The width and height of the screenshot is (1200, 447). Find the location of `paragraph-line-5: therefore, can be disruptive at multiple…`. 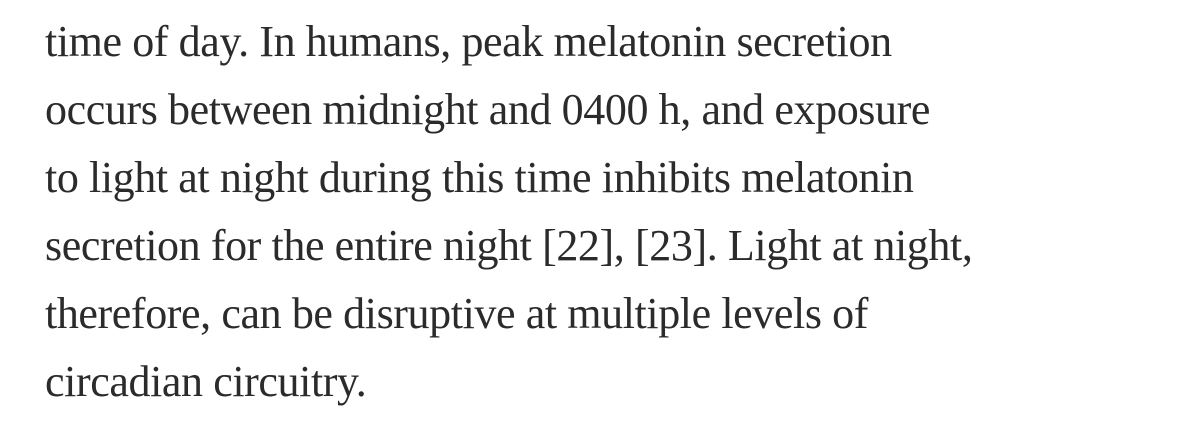

paragraph-line-5: therefore, can be disruptive at multiple… is located at coordinates (457, 313).